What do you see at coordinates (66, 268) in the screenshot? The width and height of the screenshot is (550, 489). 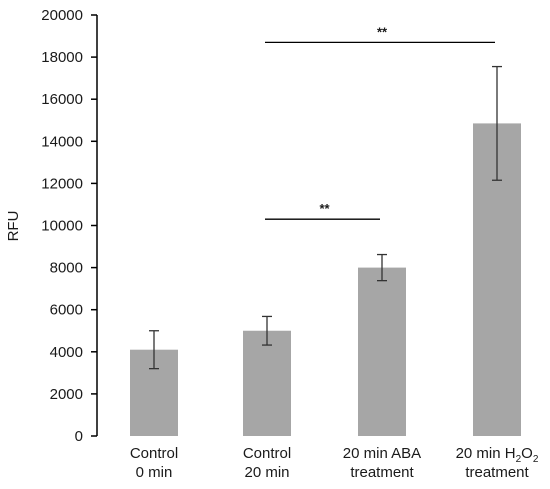 I see `y-tick-label: 8000` at bounding box center [66, 268].